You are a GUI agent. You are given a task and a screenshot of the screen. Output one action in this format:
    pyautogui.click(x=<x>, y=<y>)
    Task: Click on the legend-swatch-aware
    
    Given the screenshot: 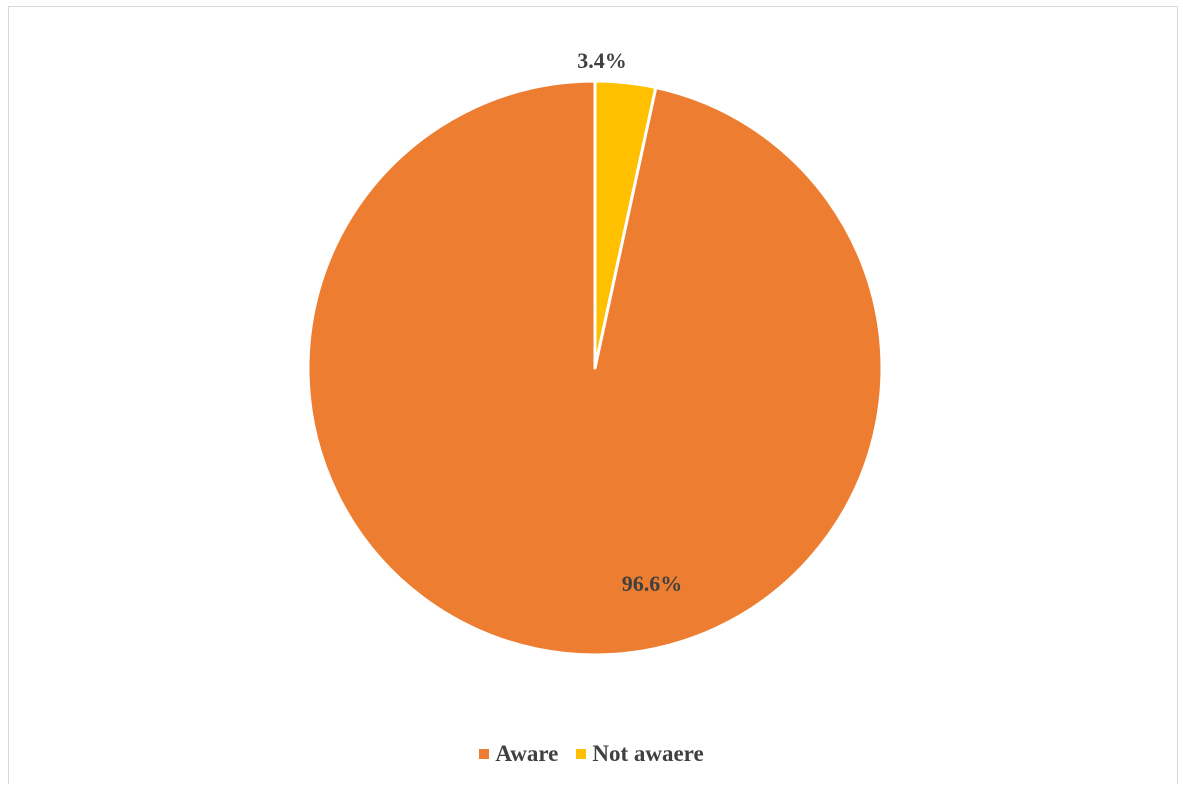 What is the action you would take?
    pyautogui.click(x=484, y=754)
    